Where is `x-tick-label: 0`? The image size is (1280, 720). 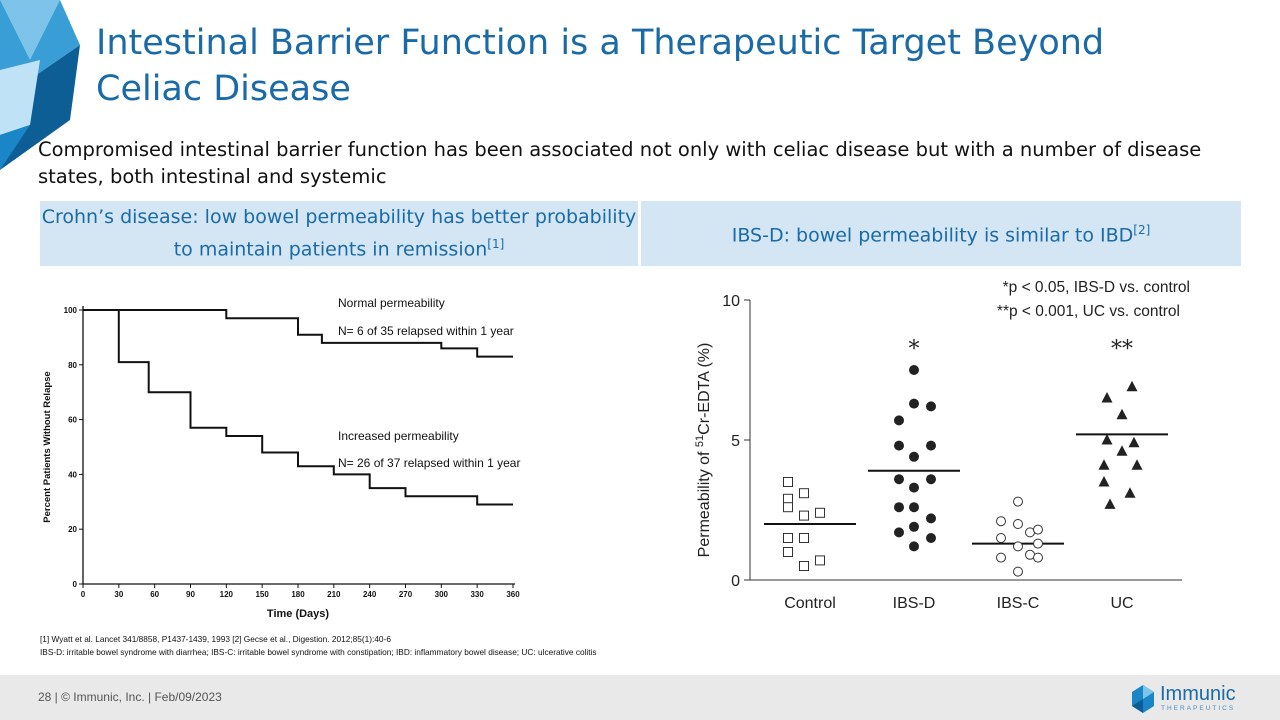
x-tick-label: 0 is located at coordinates (83, 594).